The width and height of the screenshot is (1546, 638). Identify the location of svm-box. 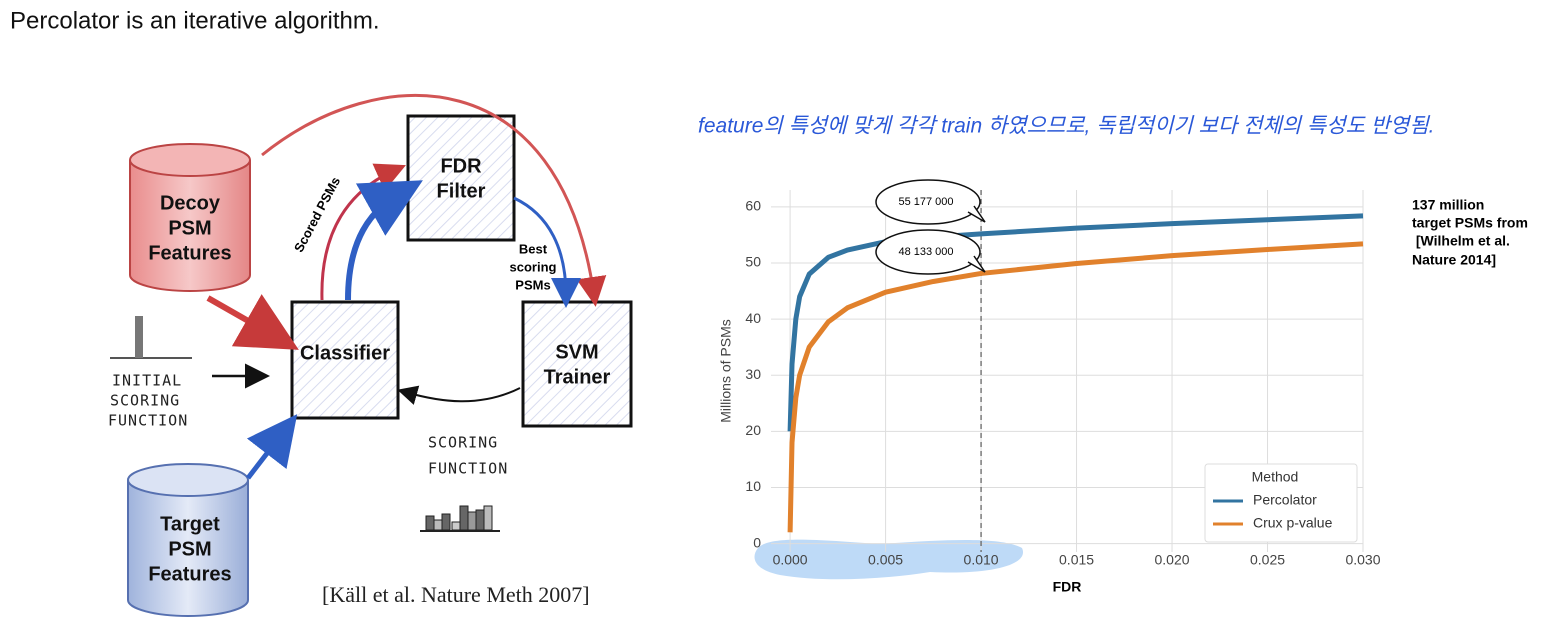
(577, 364).